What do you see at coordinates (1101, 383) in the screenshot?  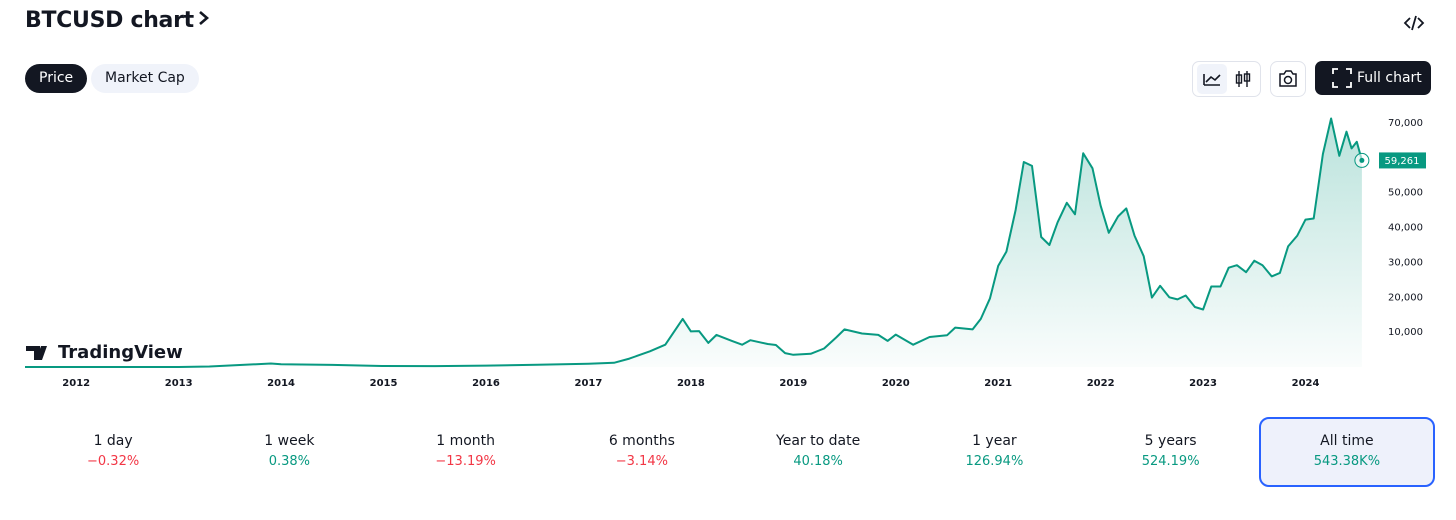 I see `x-tick-label: 2022` at bounding box center [1101, 383].